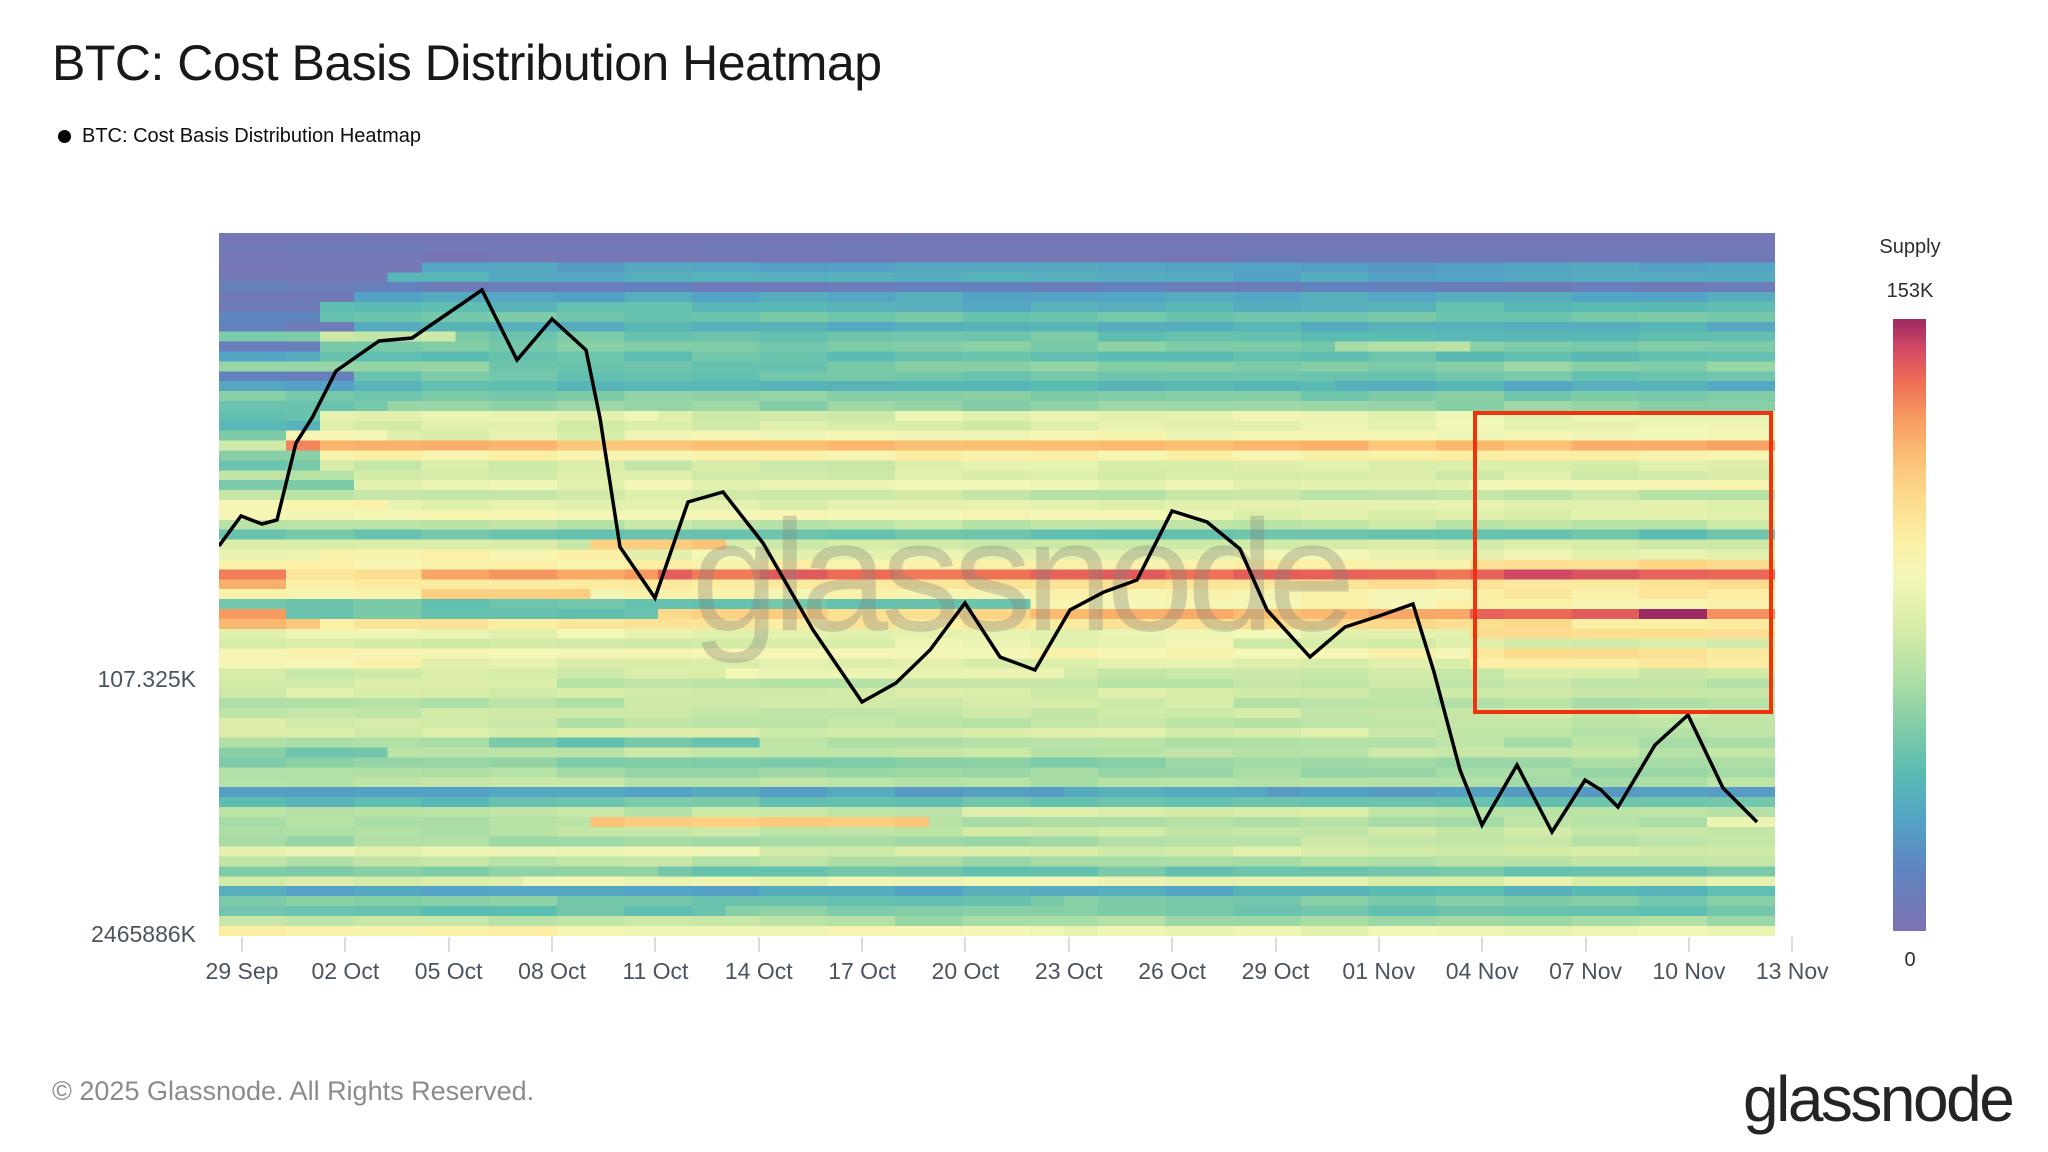 This screenshot has height=1152, width=2048. Describe the element at coordinates (862, 971) in the screenshot. I see `x-tick-label: 17 Oct` at that location.